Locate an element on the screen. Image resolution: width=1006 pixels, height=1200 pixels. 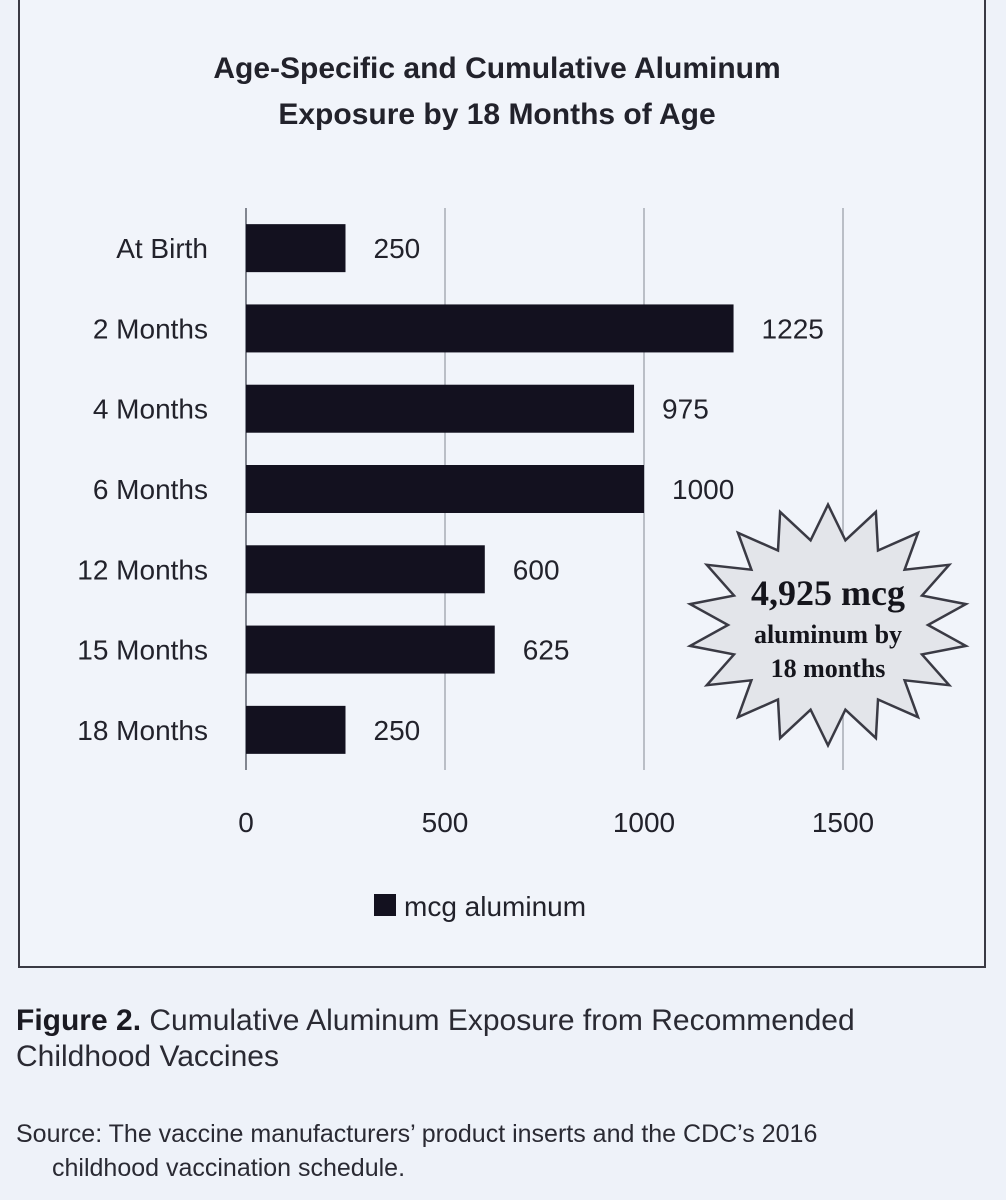
category-label: 4 Months is located at coordinates (150, 409).